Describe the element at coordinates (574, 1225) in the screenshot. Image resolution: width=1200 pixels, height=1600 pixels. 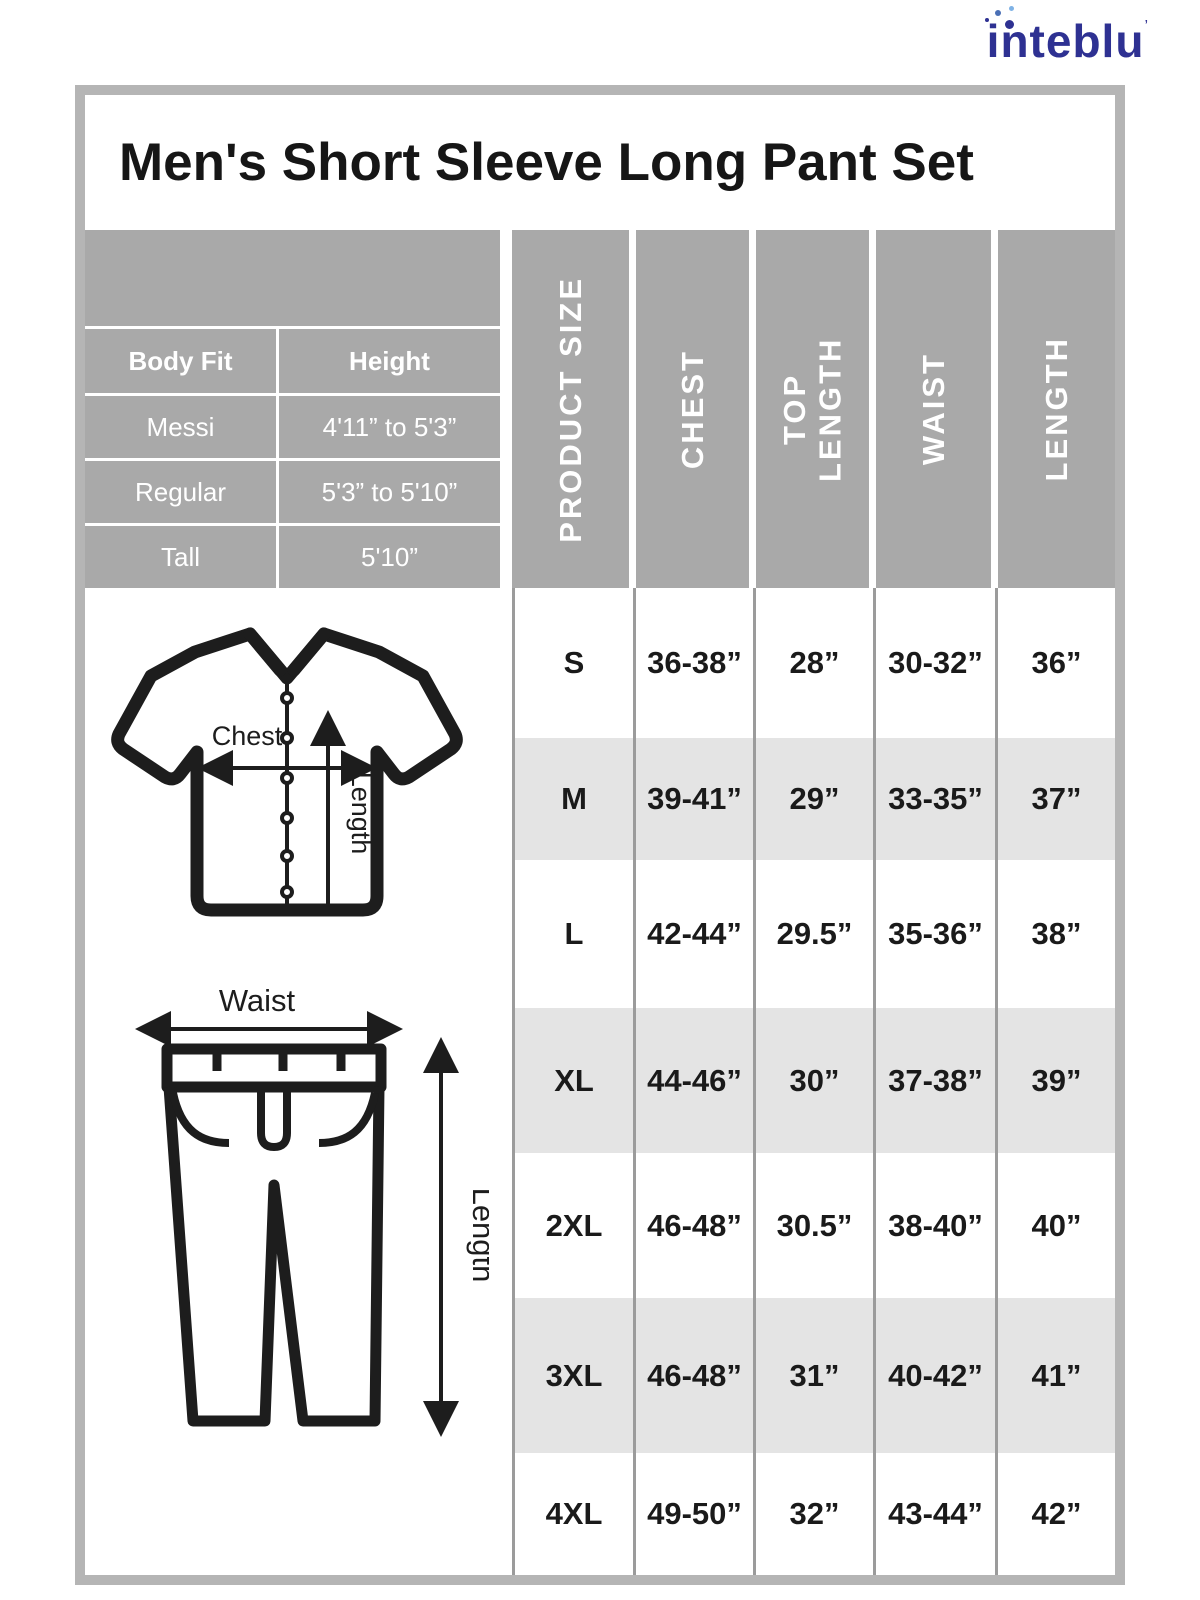
I see `size-cell: 2XL` at that location.